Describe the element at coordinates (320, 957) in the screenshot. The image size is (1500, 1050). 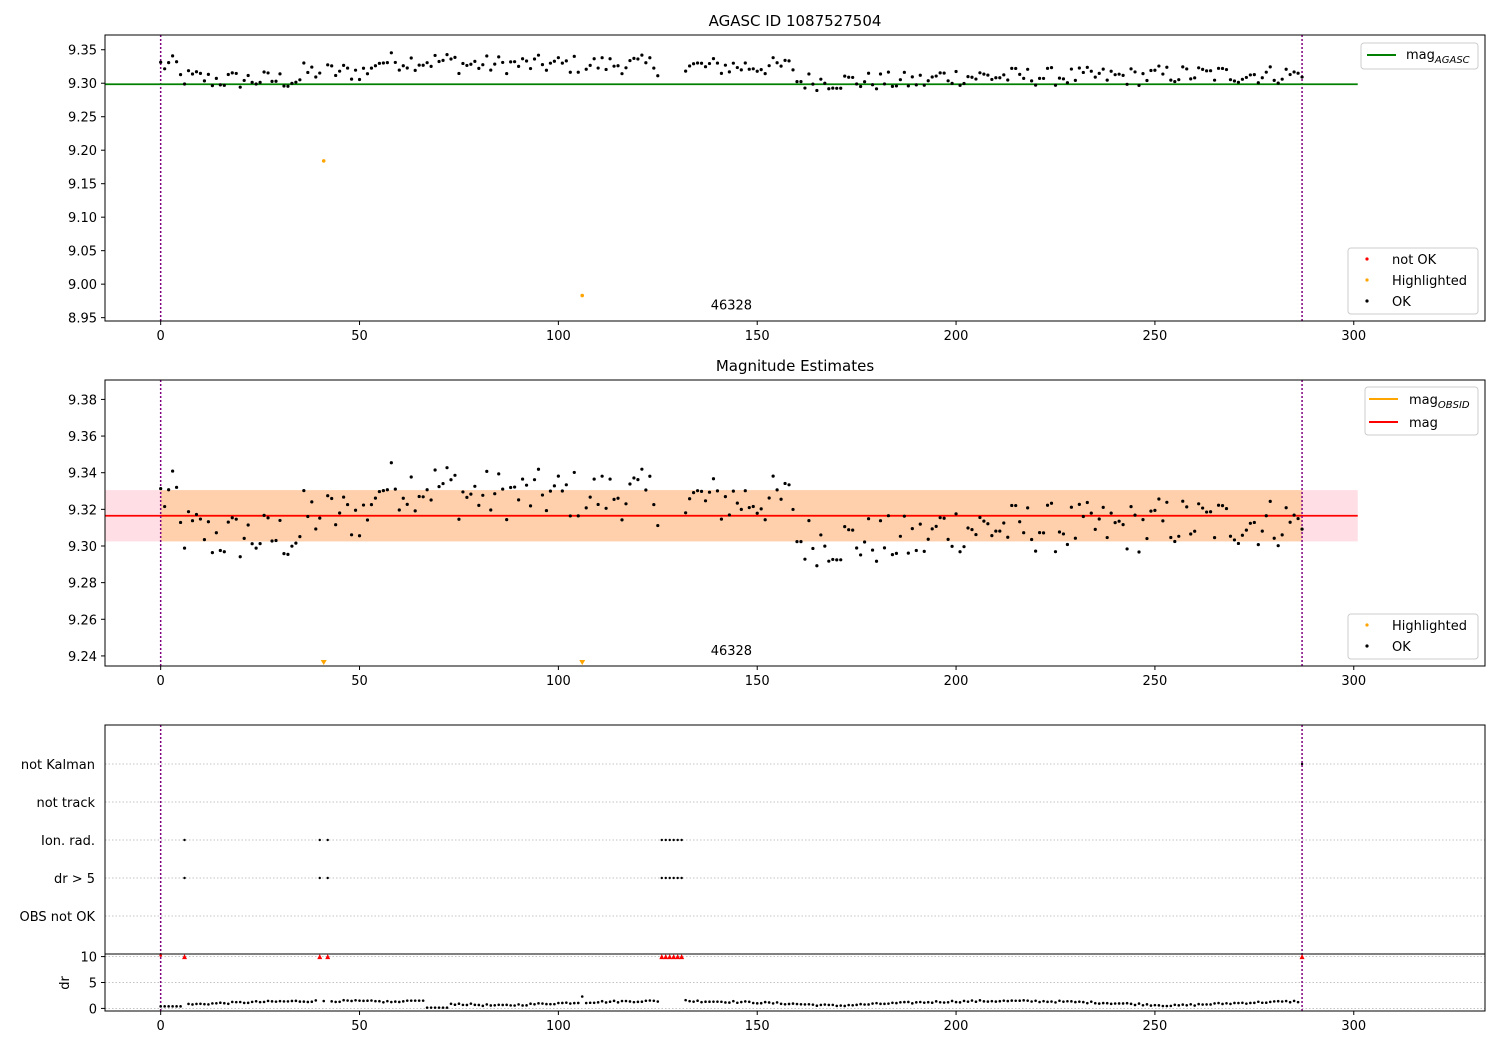
I see `dr-clipped-marker` at that location.